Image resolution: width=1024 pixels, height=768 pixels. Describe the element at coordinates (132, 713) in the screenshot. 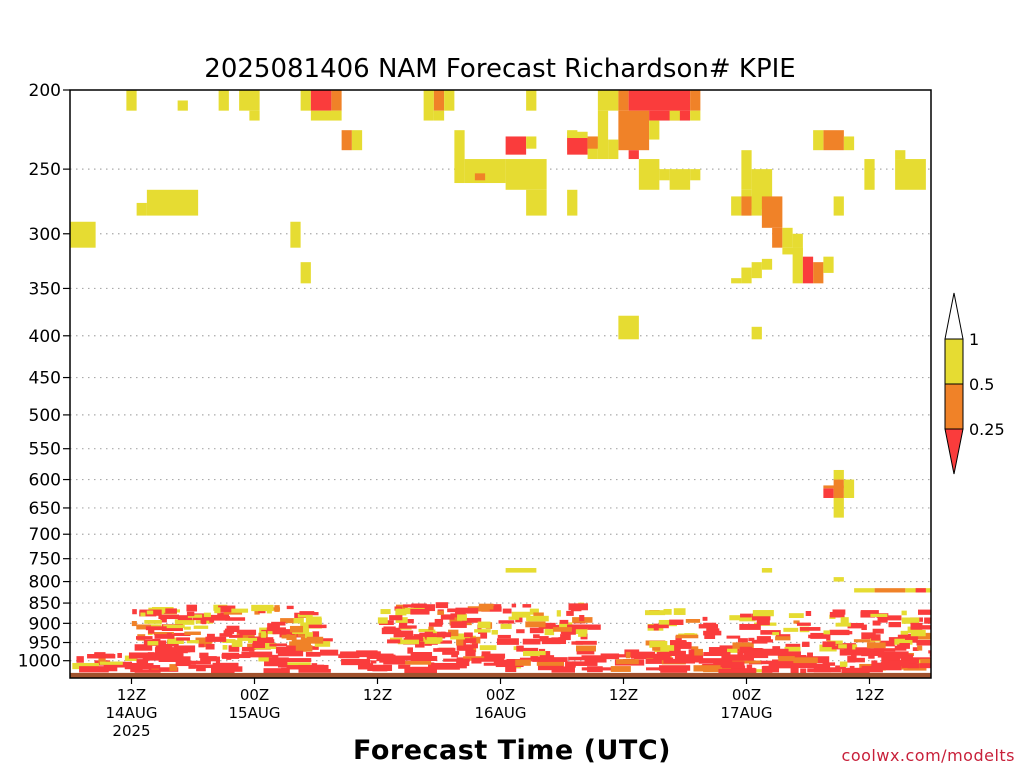

I see `x-tick-label: 14AUG` at that location.